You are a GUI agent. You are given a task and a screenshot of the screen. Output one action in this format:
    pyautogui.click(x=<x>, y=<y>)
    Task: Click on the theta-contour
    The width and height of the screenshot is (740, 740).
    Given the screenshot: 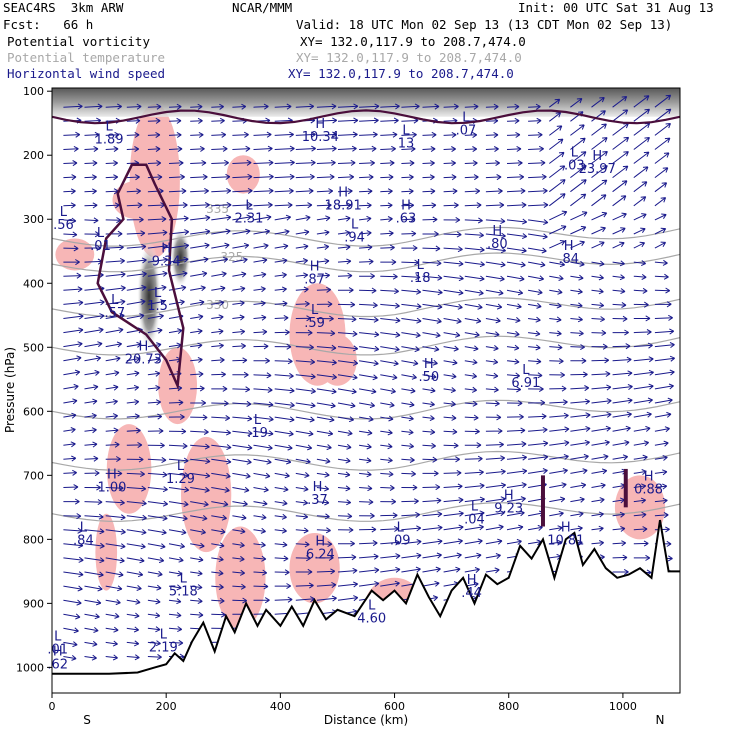 What is the action you would take?
    pyautogui.click(x=366, y=409)
    